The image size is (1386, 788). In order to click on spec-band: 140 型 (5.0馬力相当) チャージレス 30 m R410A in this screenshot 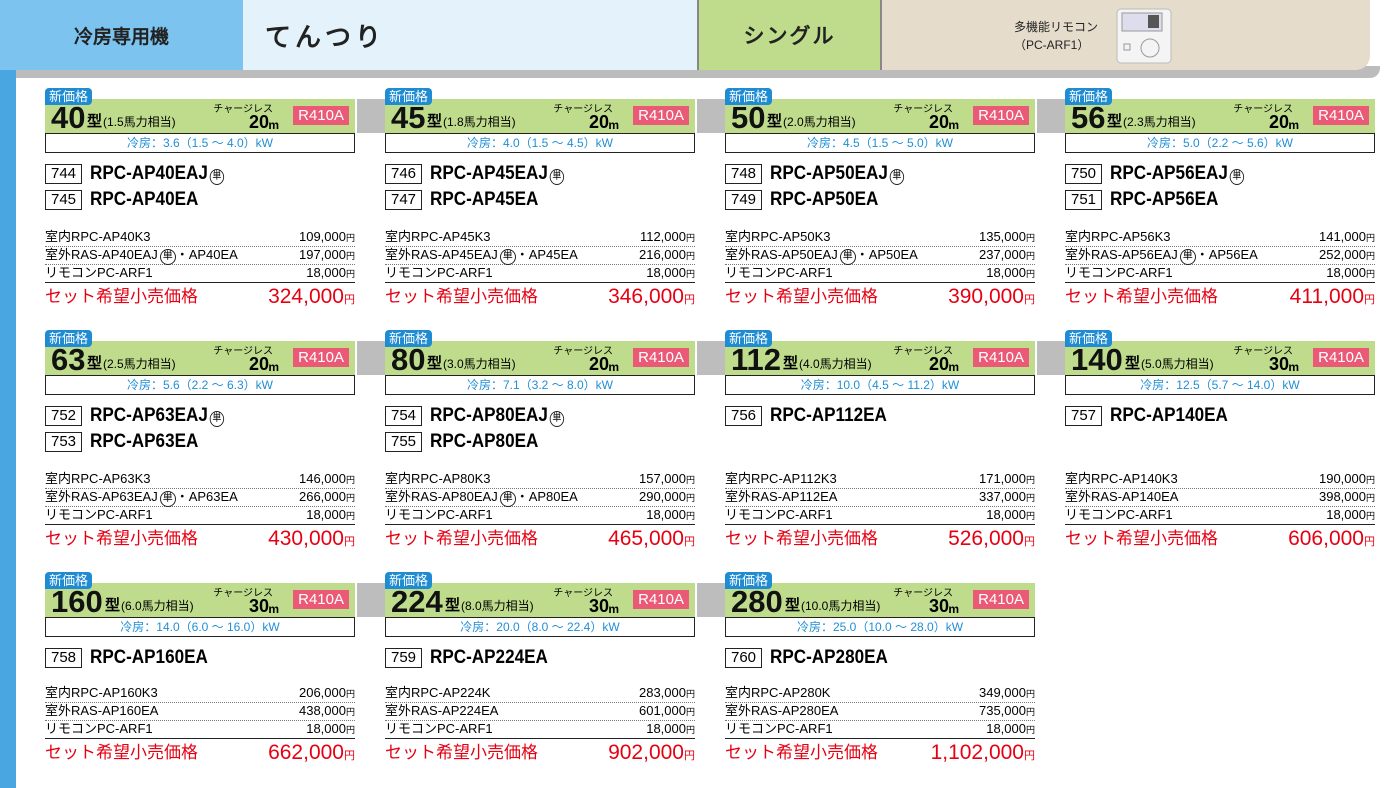, I will do `click(1220, 359)`.